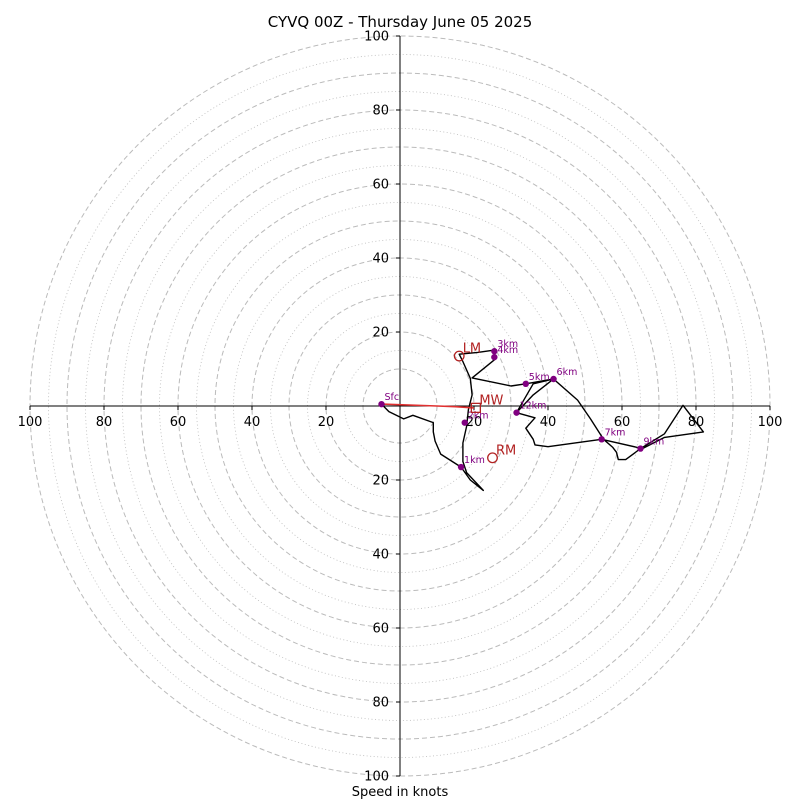  What do you see at coordinates (428, 406) in the screenshot?
I see `surface-wind-segment` at bounding box center [428, 406].